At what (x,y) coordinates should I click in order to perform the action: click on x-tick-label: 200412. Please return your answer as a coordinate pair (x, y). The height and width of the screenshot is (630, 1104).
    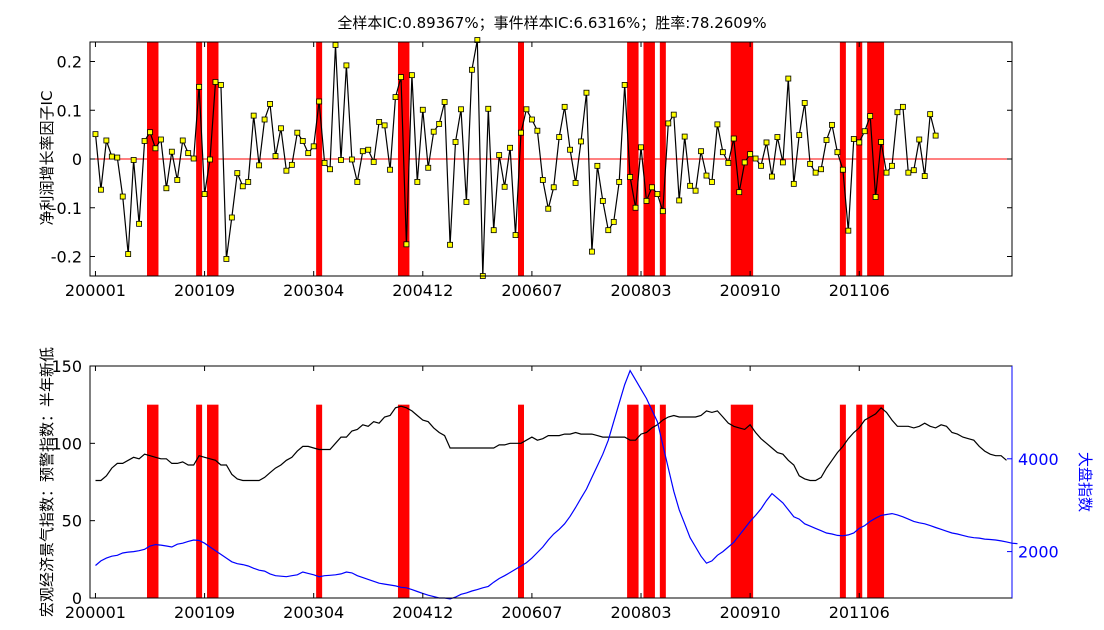
    Looking at the image, I should click on (422, 612).